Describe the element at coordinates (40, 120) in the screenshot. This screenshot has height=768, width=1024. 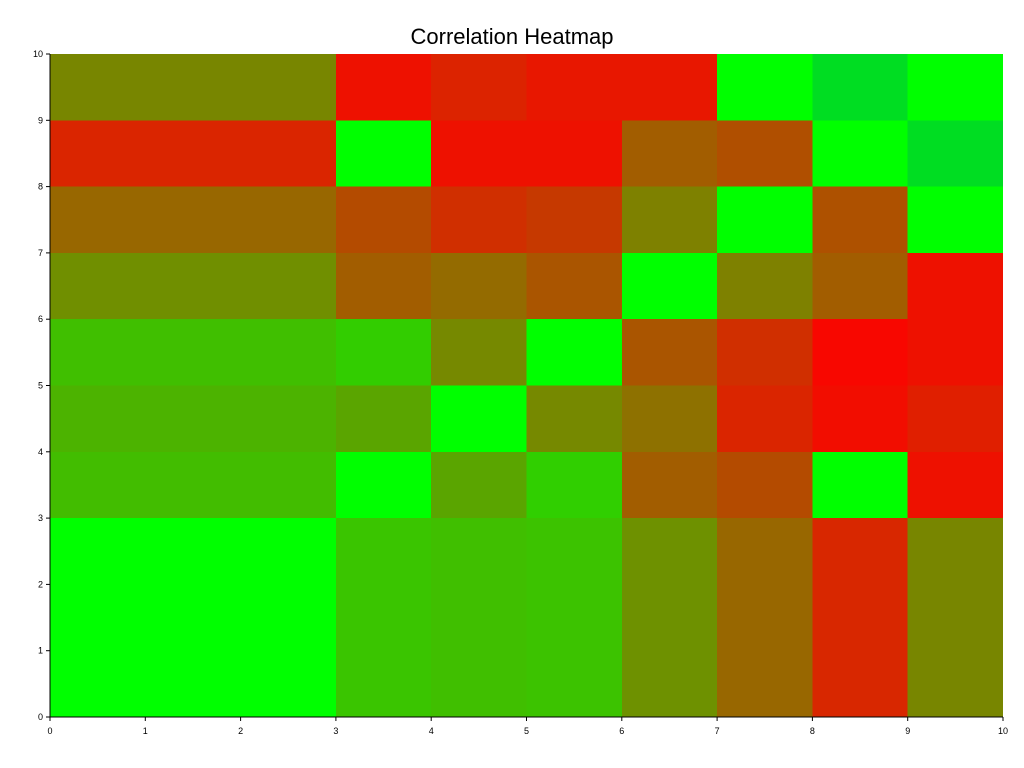
I see `y-tick-label: 9` at that location.